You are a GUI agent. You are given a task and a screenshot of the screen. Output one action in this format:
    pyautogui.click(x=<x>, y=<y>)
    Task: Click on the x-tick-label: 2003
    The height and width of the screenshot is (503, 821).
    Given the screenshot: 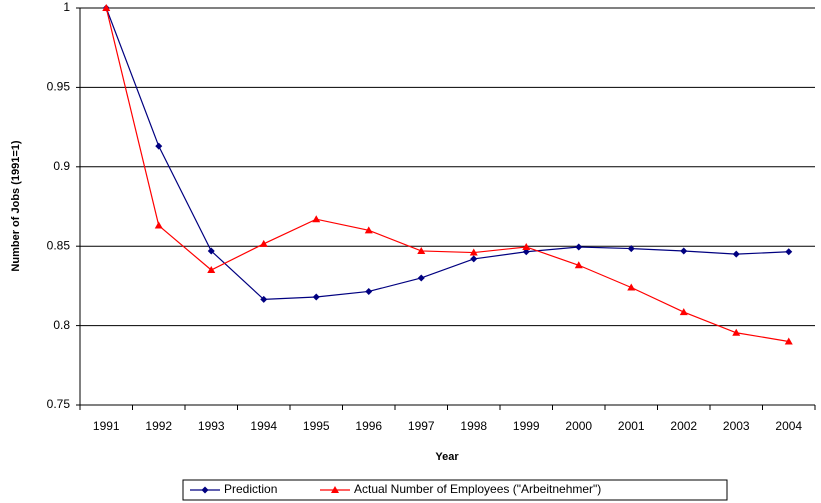 What is the action you would take?
    pyautogui.click(x=736, y=426)
    